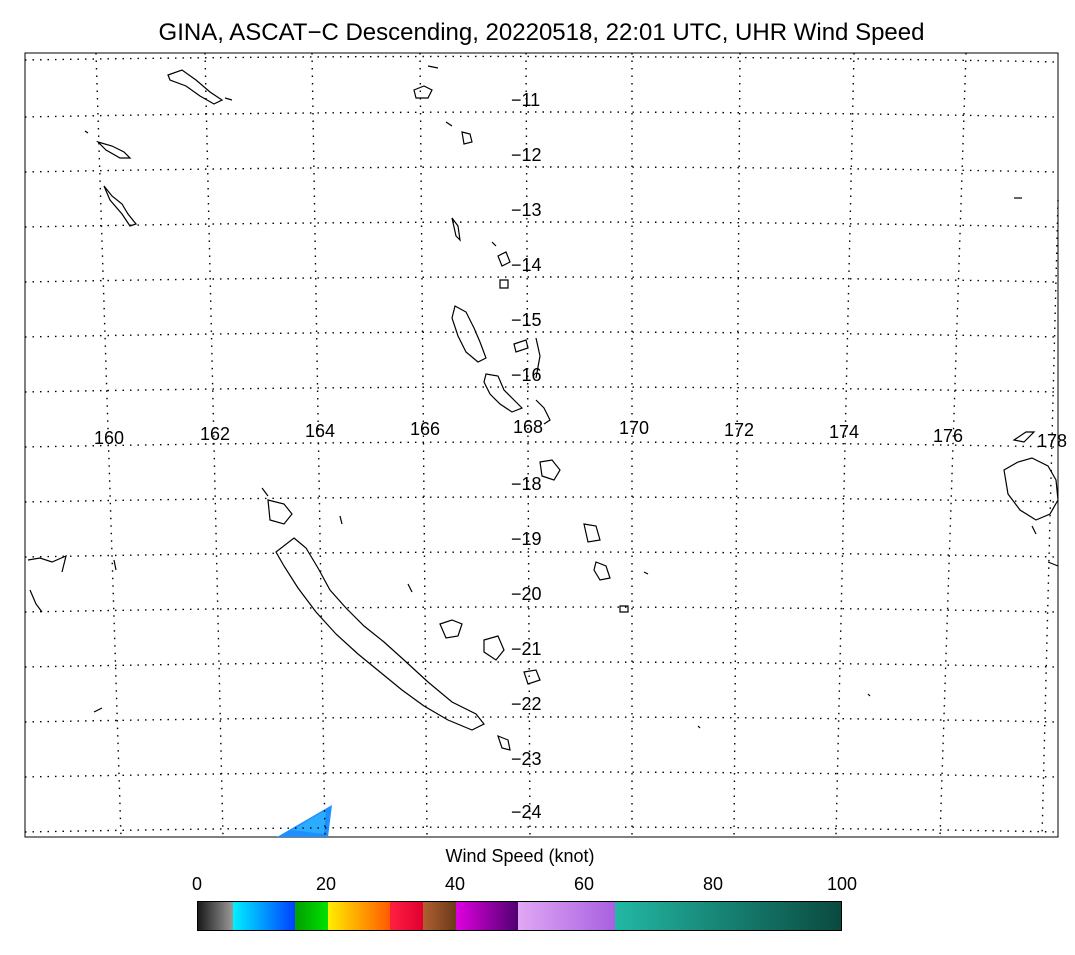  What do you see at coordinates (634, 428) in the screenshot?
I see `lon-label: 170` at bounding box center [634, 428].